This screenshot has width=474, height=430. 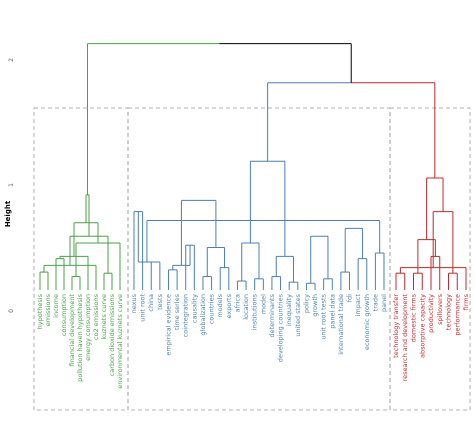 I want to click on leaf-label: inequality, so click(x=289, y=310).